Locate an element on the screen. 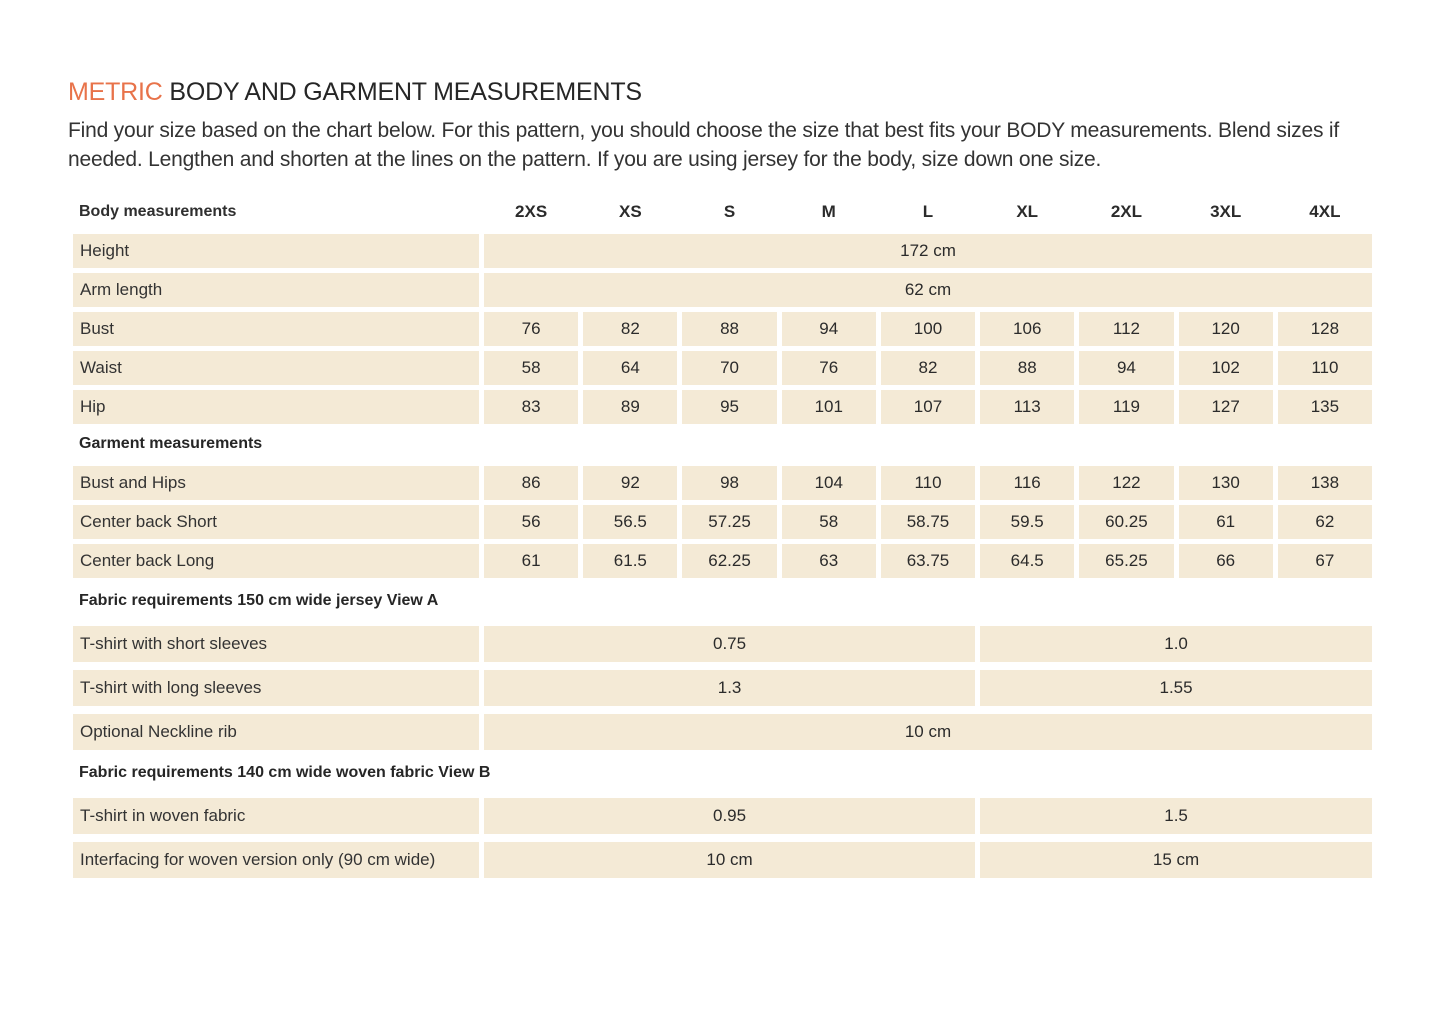  value-cell: 127 is located at coordinates (1225, 407).